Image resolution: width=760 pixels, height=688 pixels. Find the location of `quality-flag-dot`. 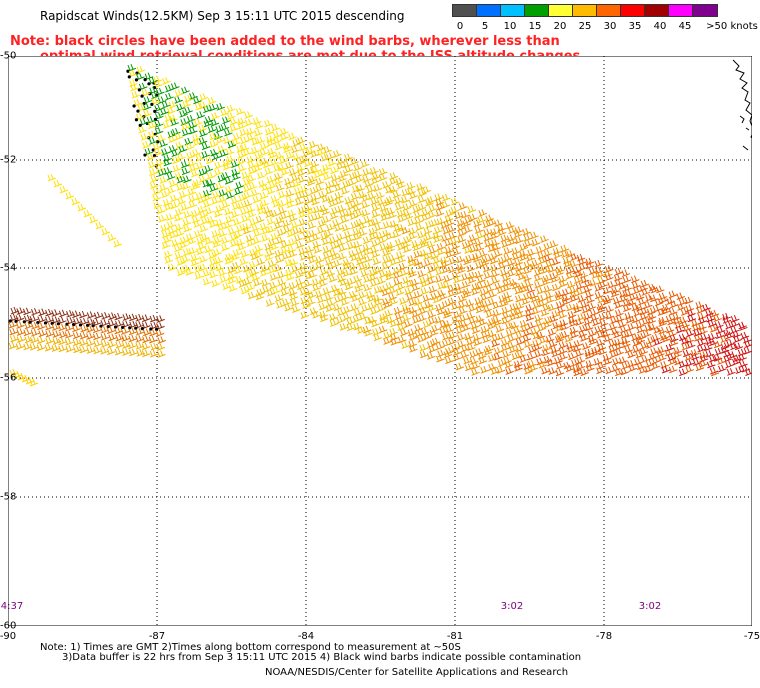

quality-flag-dot is located at coordinates (130, 328).